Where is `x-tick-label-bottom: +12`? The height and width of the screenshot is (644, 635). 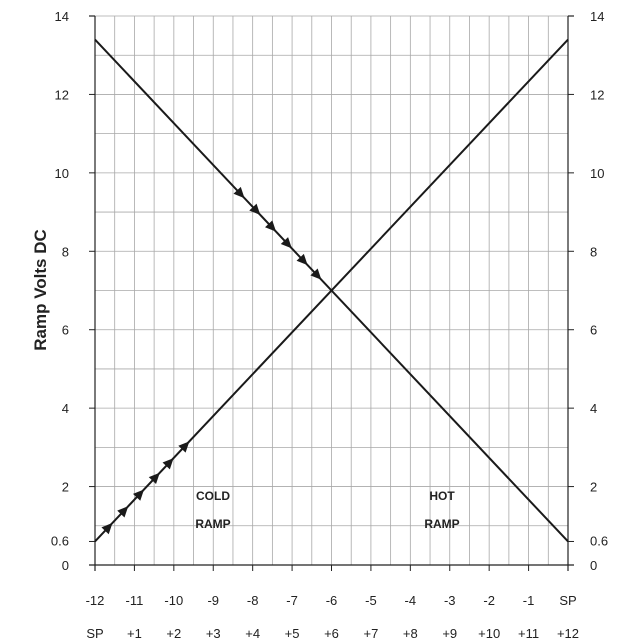
x-tick-label-bottom: +12 is located at coordinates (568, 633).